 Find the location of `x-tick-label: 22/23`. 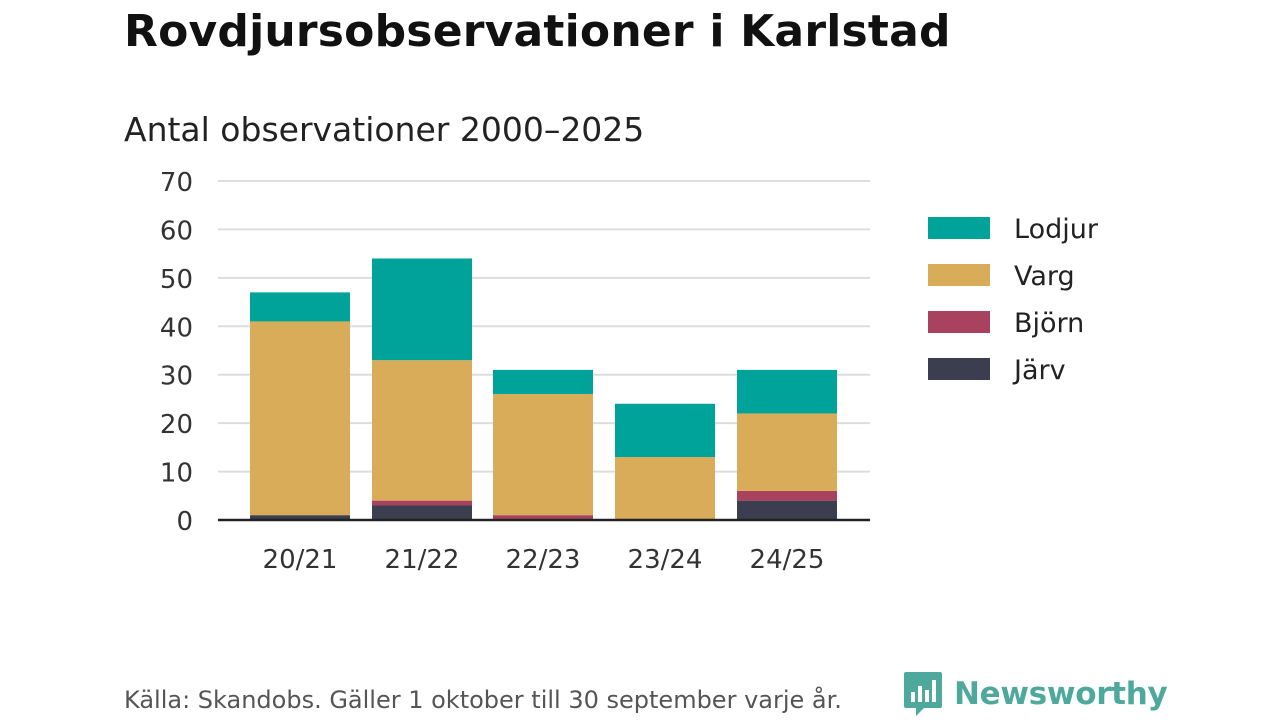

x-tick-label: 22/23 is located at coordinates (543, 560).